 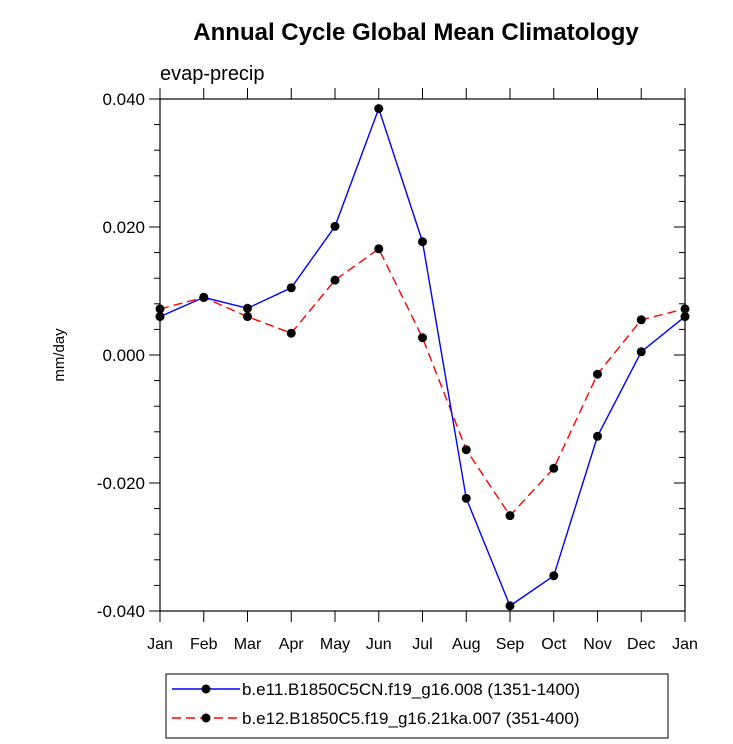 What do you see at coordinates (292, 644) in the screenshot?
I see `x-tick-label: Apr` at bounding box center [292, 644].